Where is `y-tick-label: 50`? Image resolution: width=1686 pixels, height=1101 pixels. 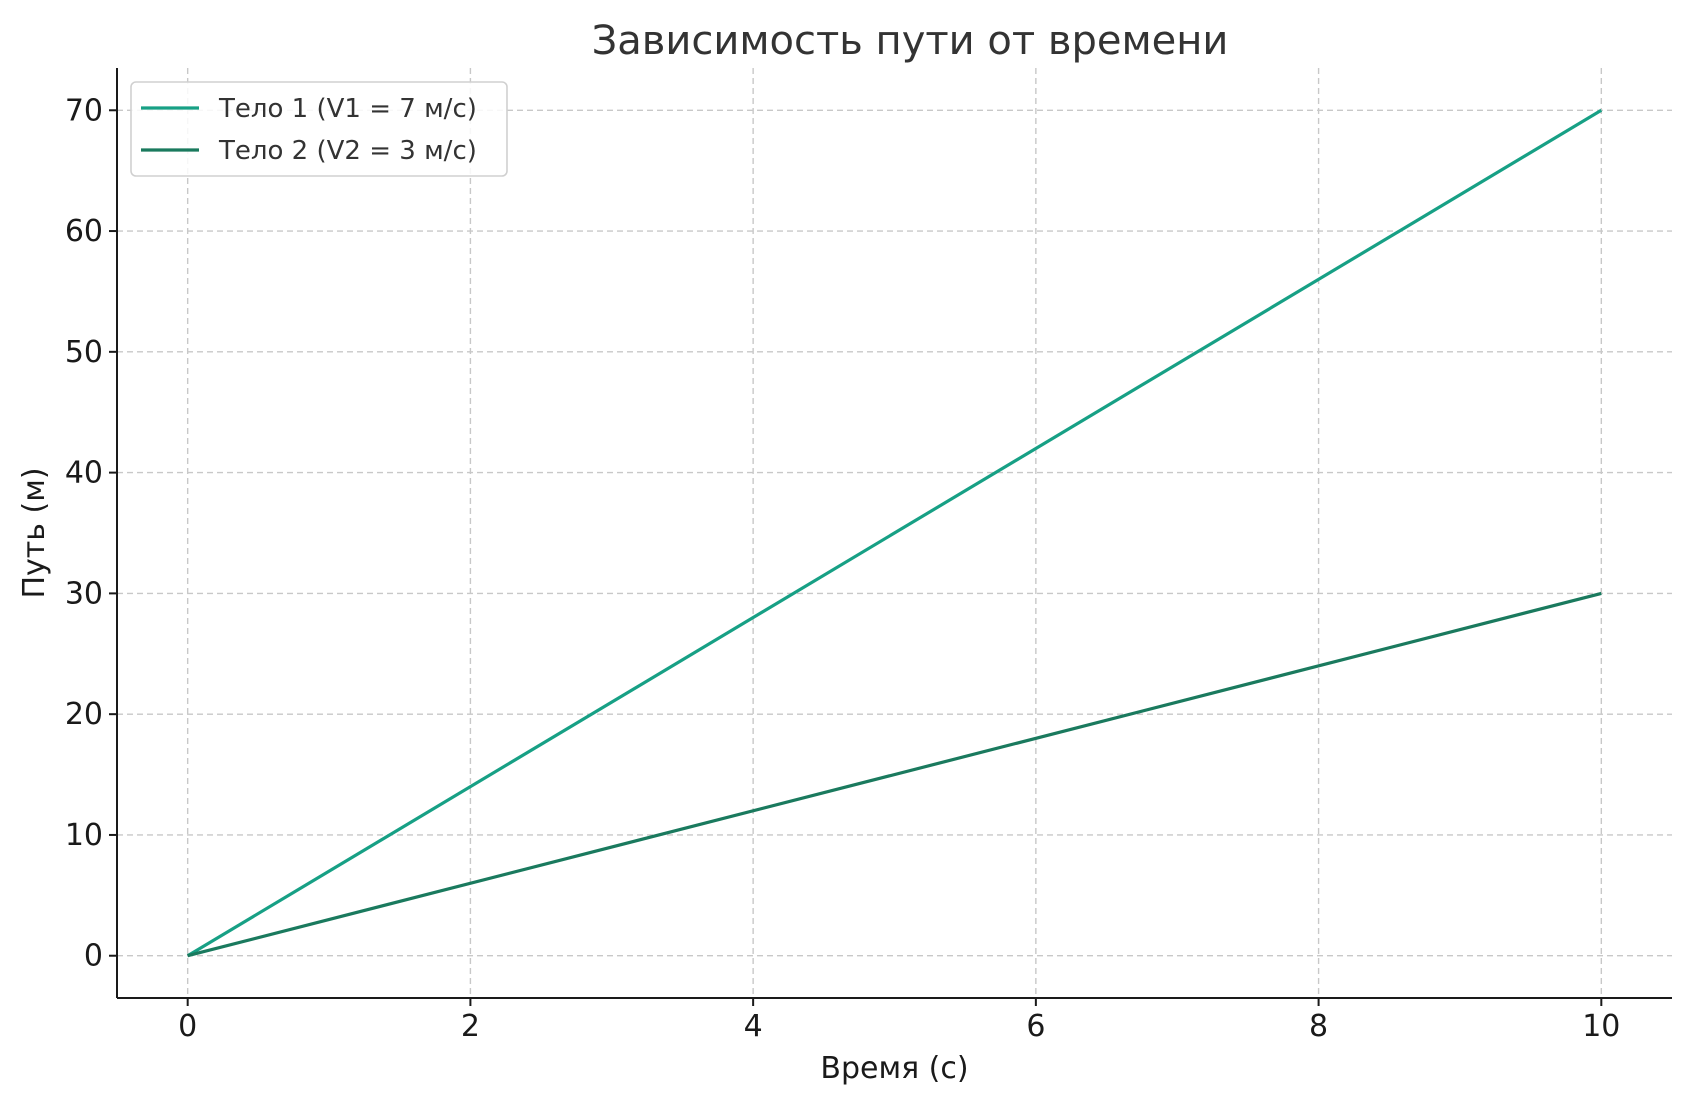
y-tick-label: 50 is located at coordinates (84, 352).